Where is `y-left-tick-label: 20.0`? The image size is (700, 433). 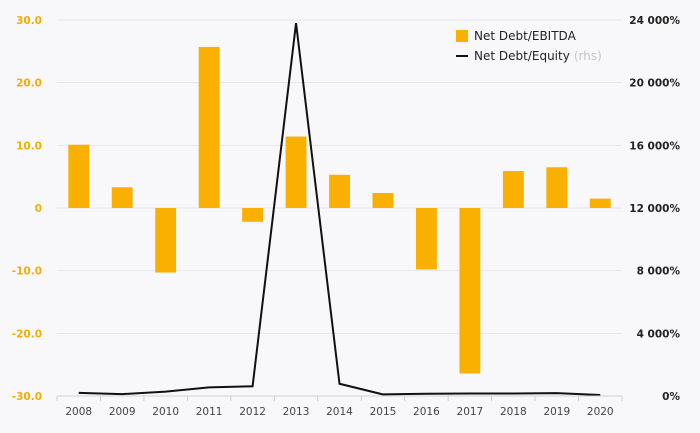 y-left-tick-label: 20.0 is located at coordinates (29, 84).